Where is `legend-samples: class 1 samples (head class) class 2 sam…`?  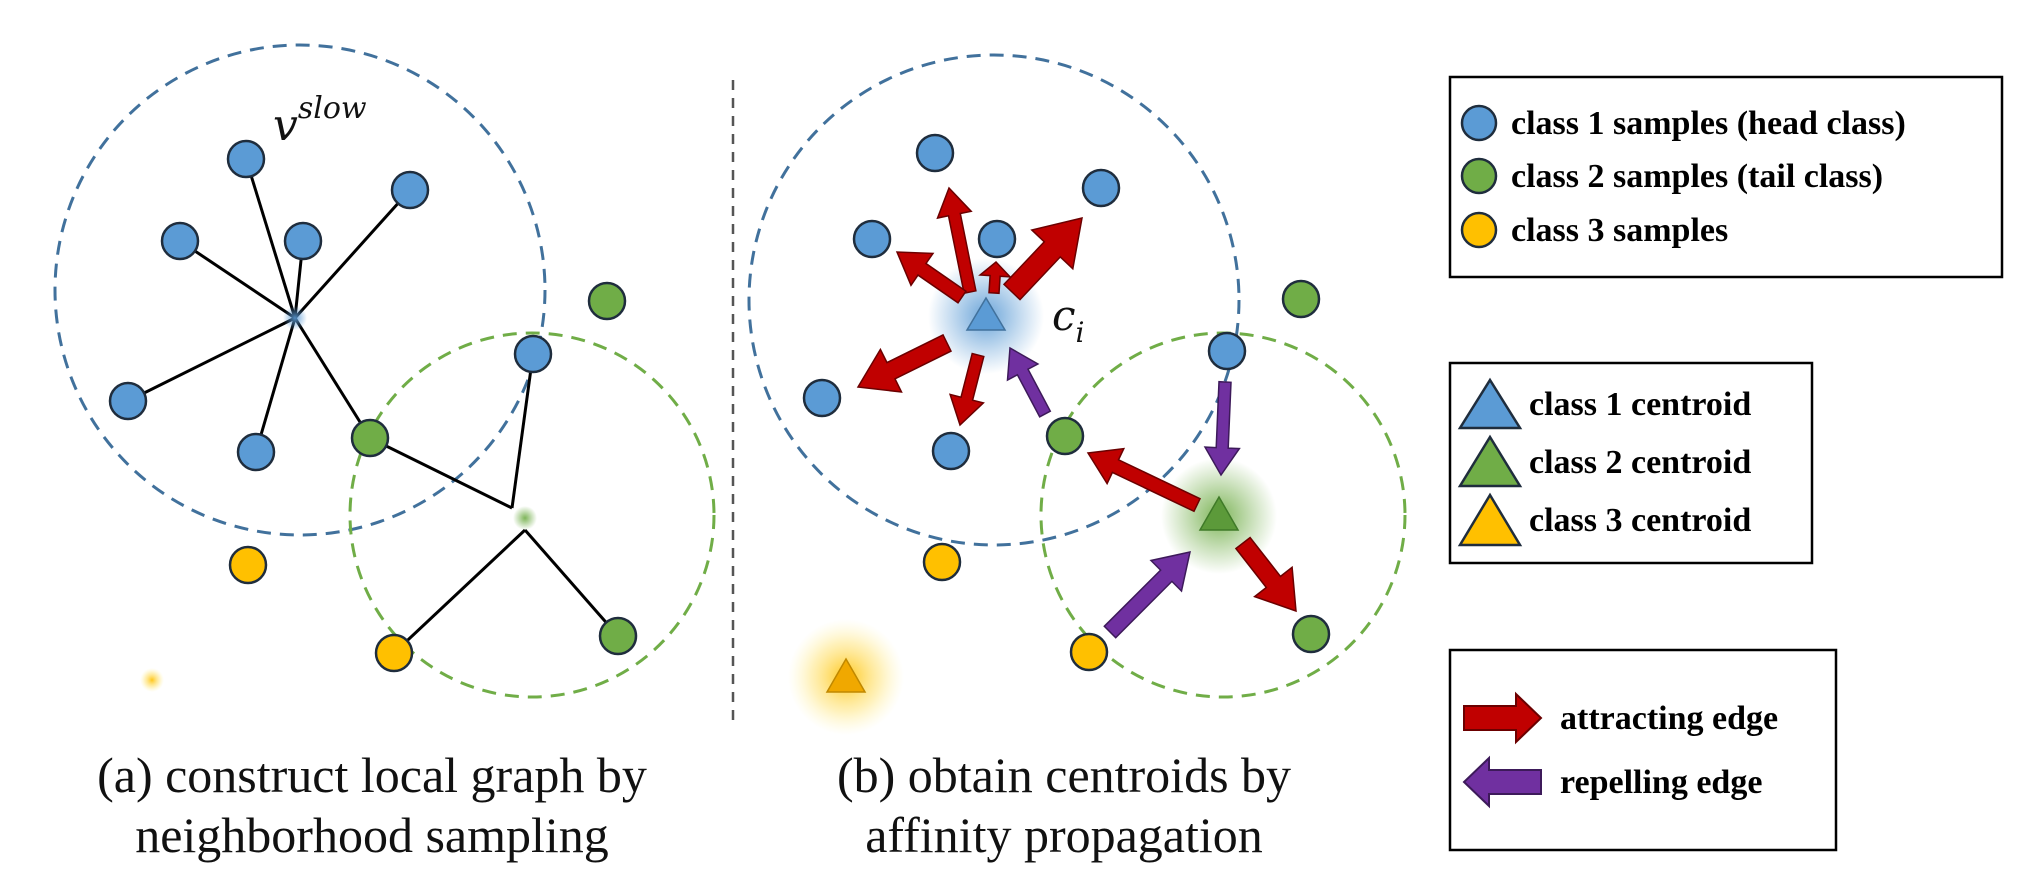
legend-samples: class 1 samples (head class) class 2 sam… is located at coordinates (1726, 177).